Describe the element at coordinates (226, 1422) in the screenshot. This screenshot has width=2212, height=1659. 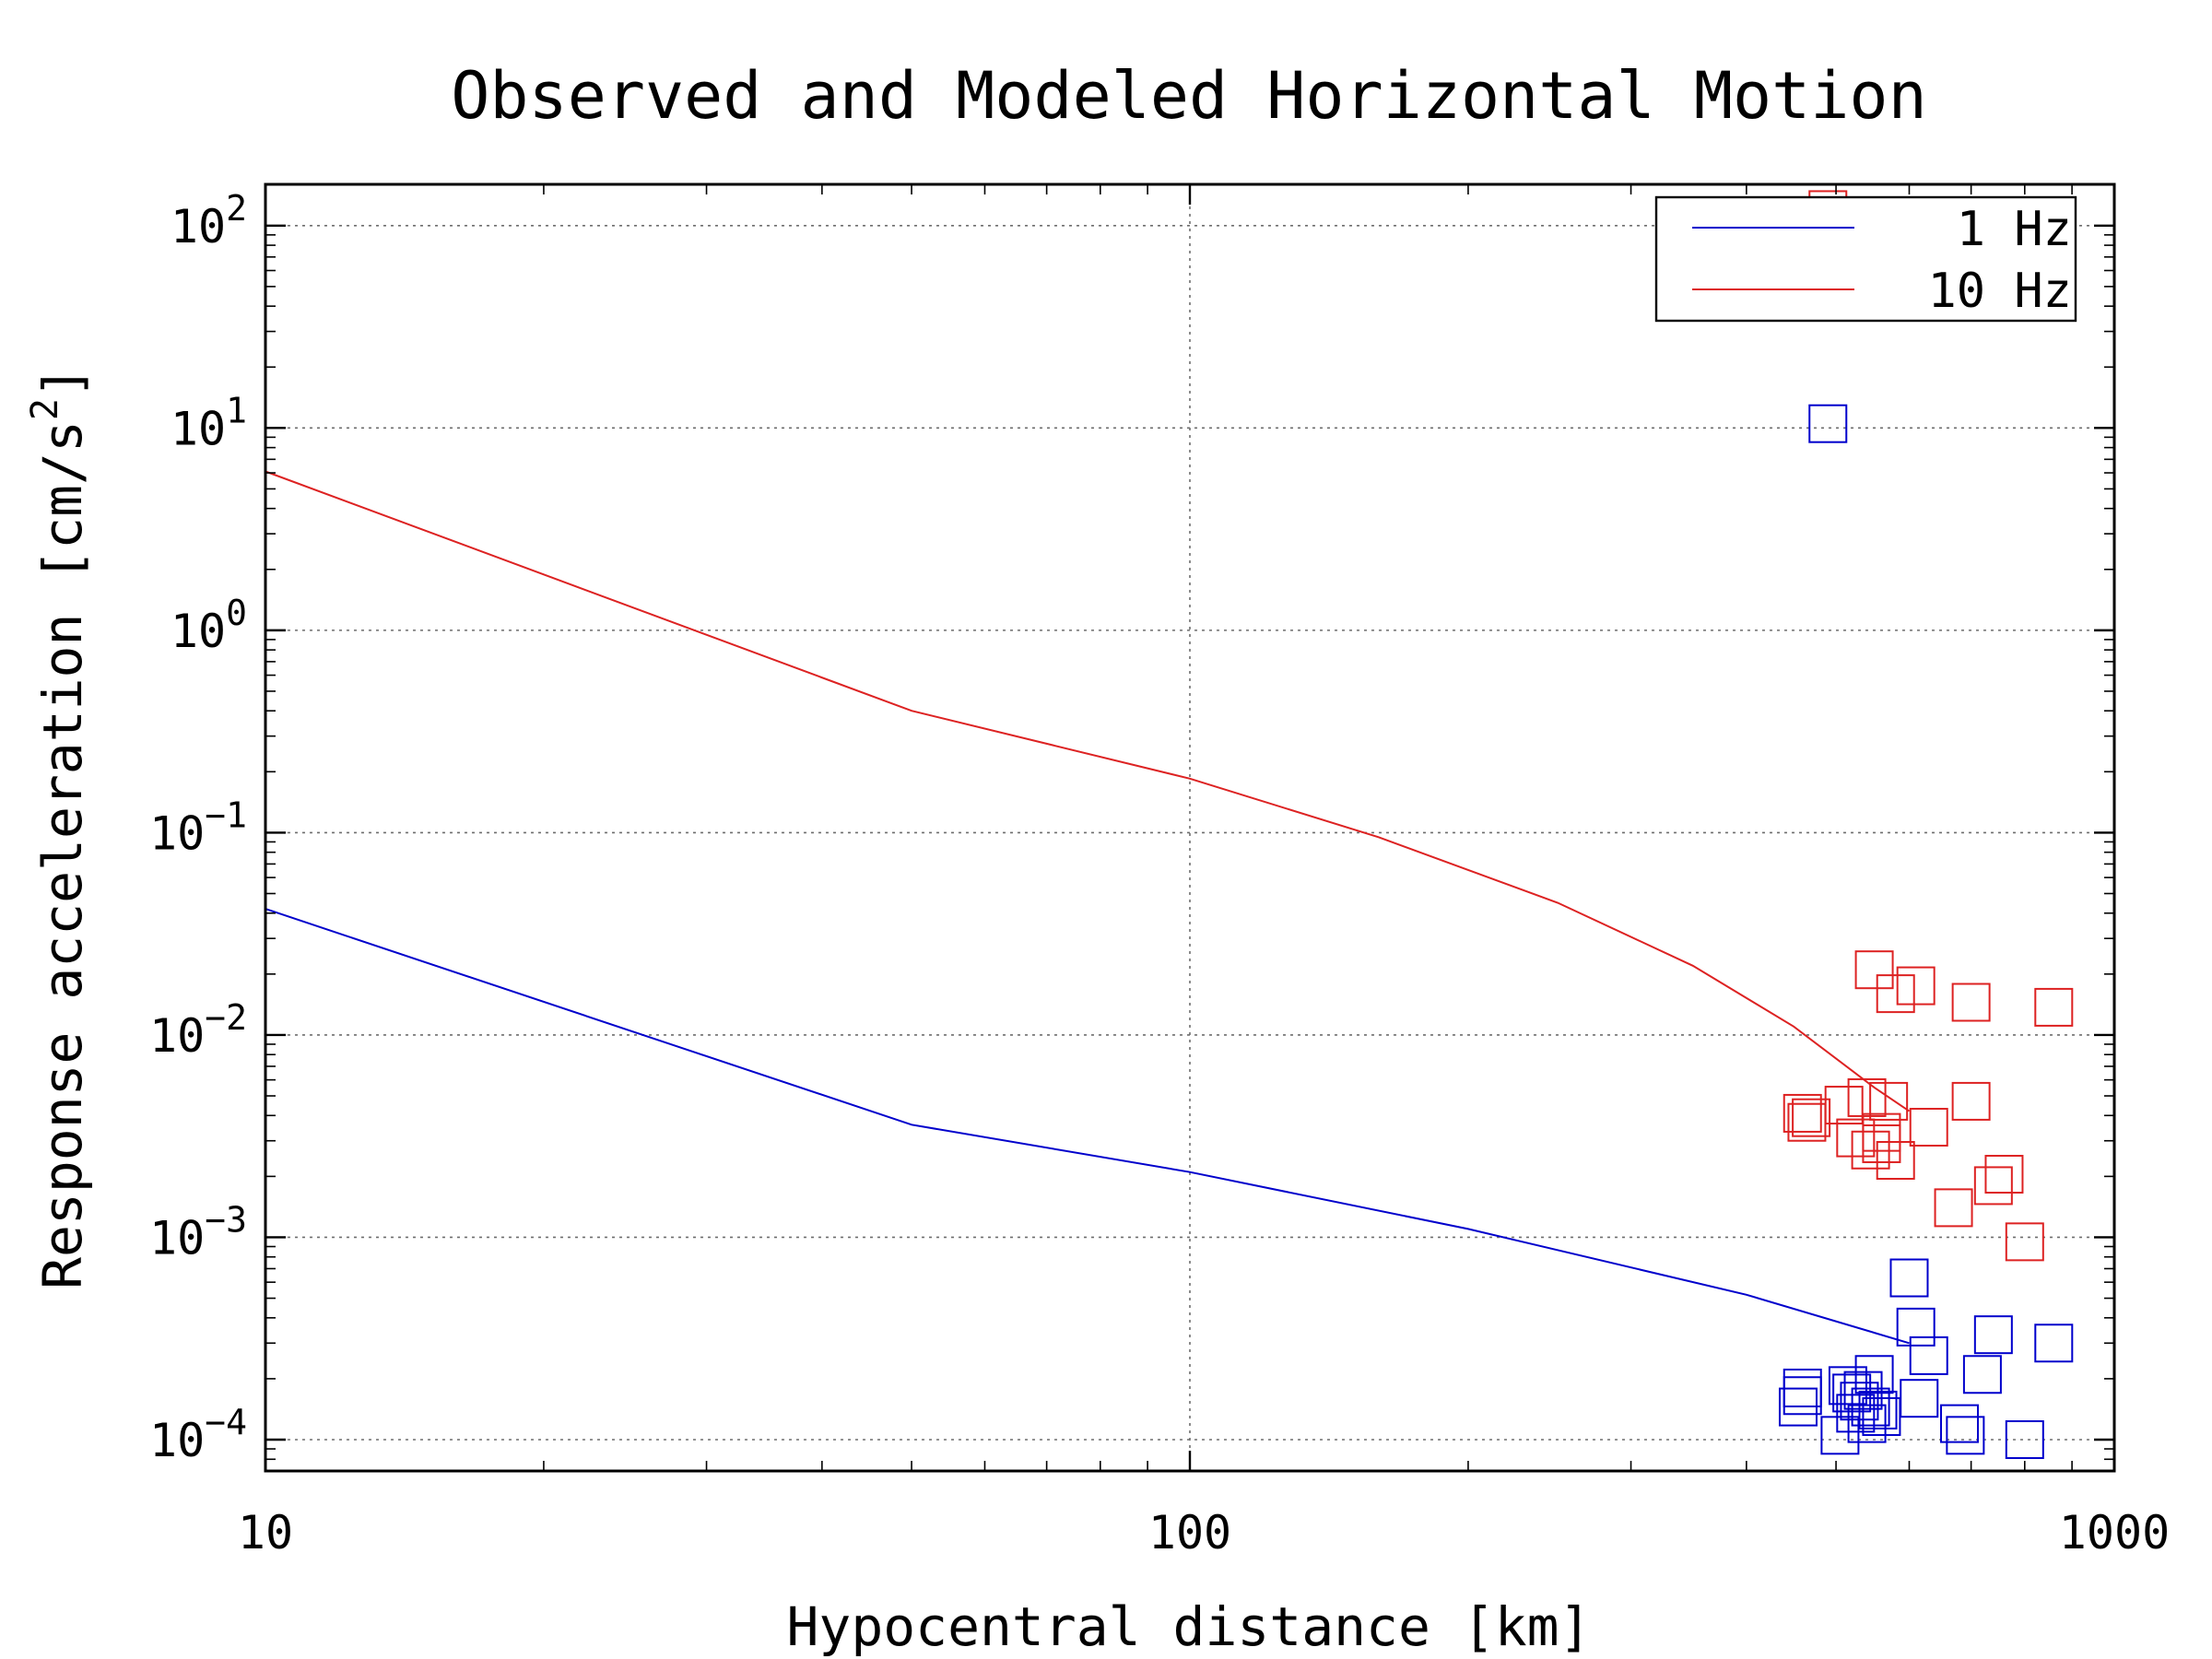
I see `y-tick-exponent: −4` at that location.